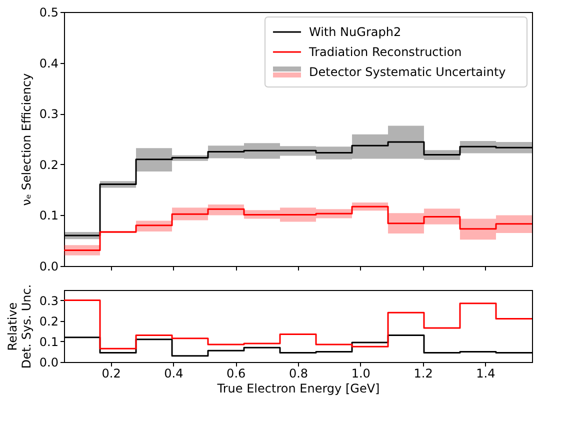 This screenshot has width=579, height=433. Describe the element at coordinates (48, 13) in the screenshot. I see `y-tick-label: 0.5` at that location.